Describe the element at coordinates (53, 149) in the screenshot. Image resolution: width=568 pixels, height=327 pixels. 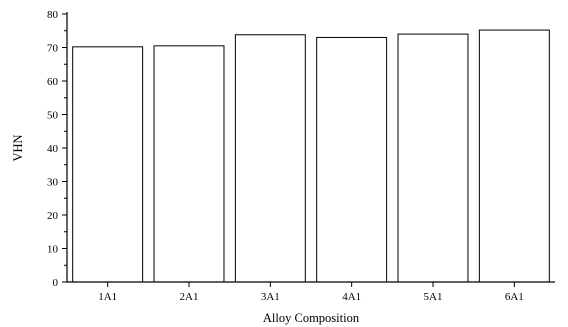
I see `y-tick-label: 40` at that location.